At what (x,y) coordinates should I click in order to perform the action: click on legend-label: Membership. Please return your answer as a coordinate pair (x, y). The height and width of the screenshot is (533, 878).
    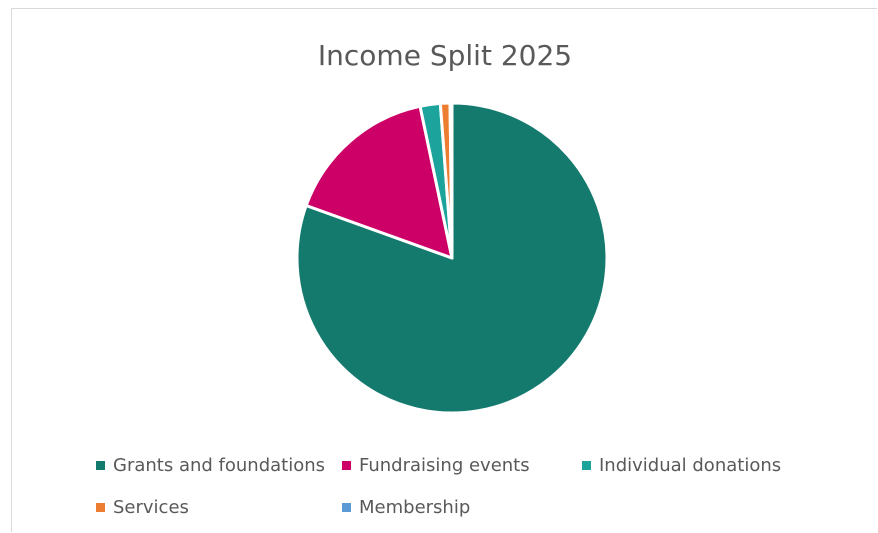
    Looking at the image, I should click on (415, 507).